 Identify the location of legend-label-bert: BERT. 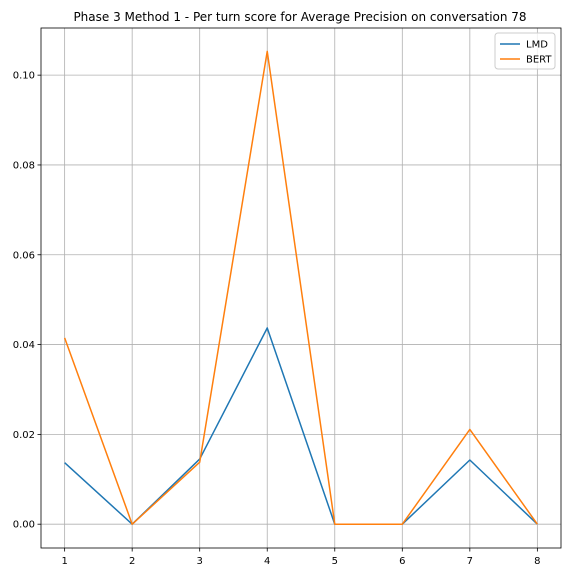
(539, 60).